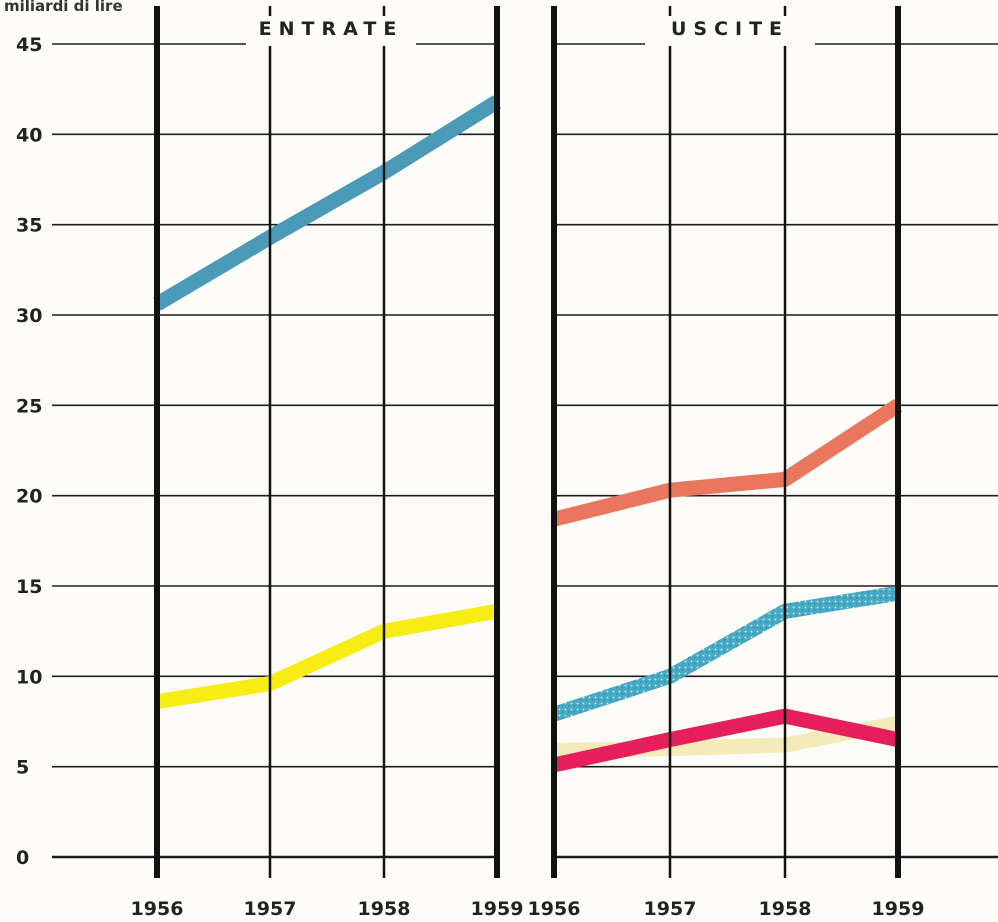 The width and height of the screenshot is (998, 922). I want to click on y-tick-label: 20, so click(29, 497).